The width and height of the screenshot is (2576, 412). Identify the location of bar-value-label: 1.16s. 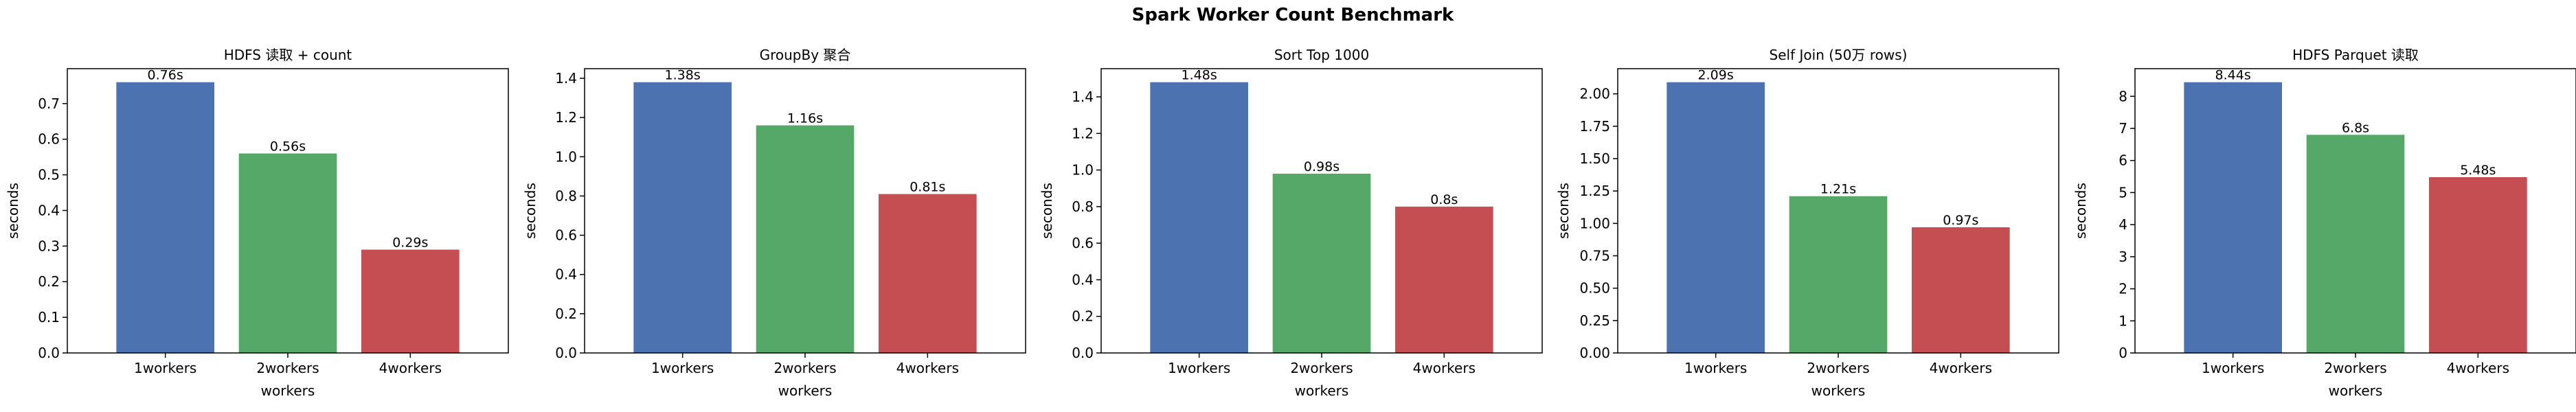
(805, 118).